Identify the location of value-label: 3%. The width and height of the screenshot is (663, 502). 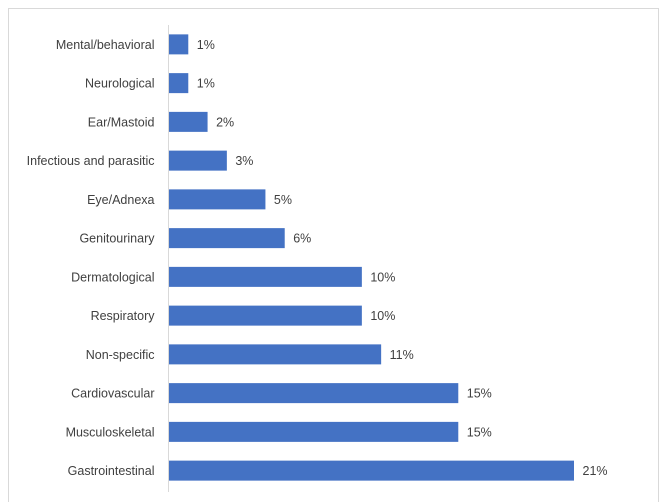
(244, 161).